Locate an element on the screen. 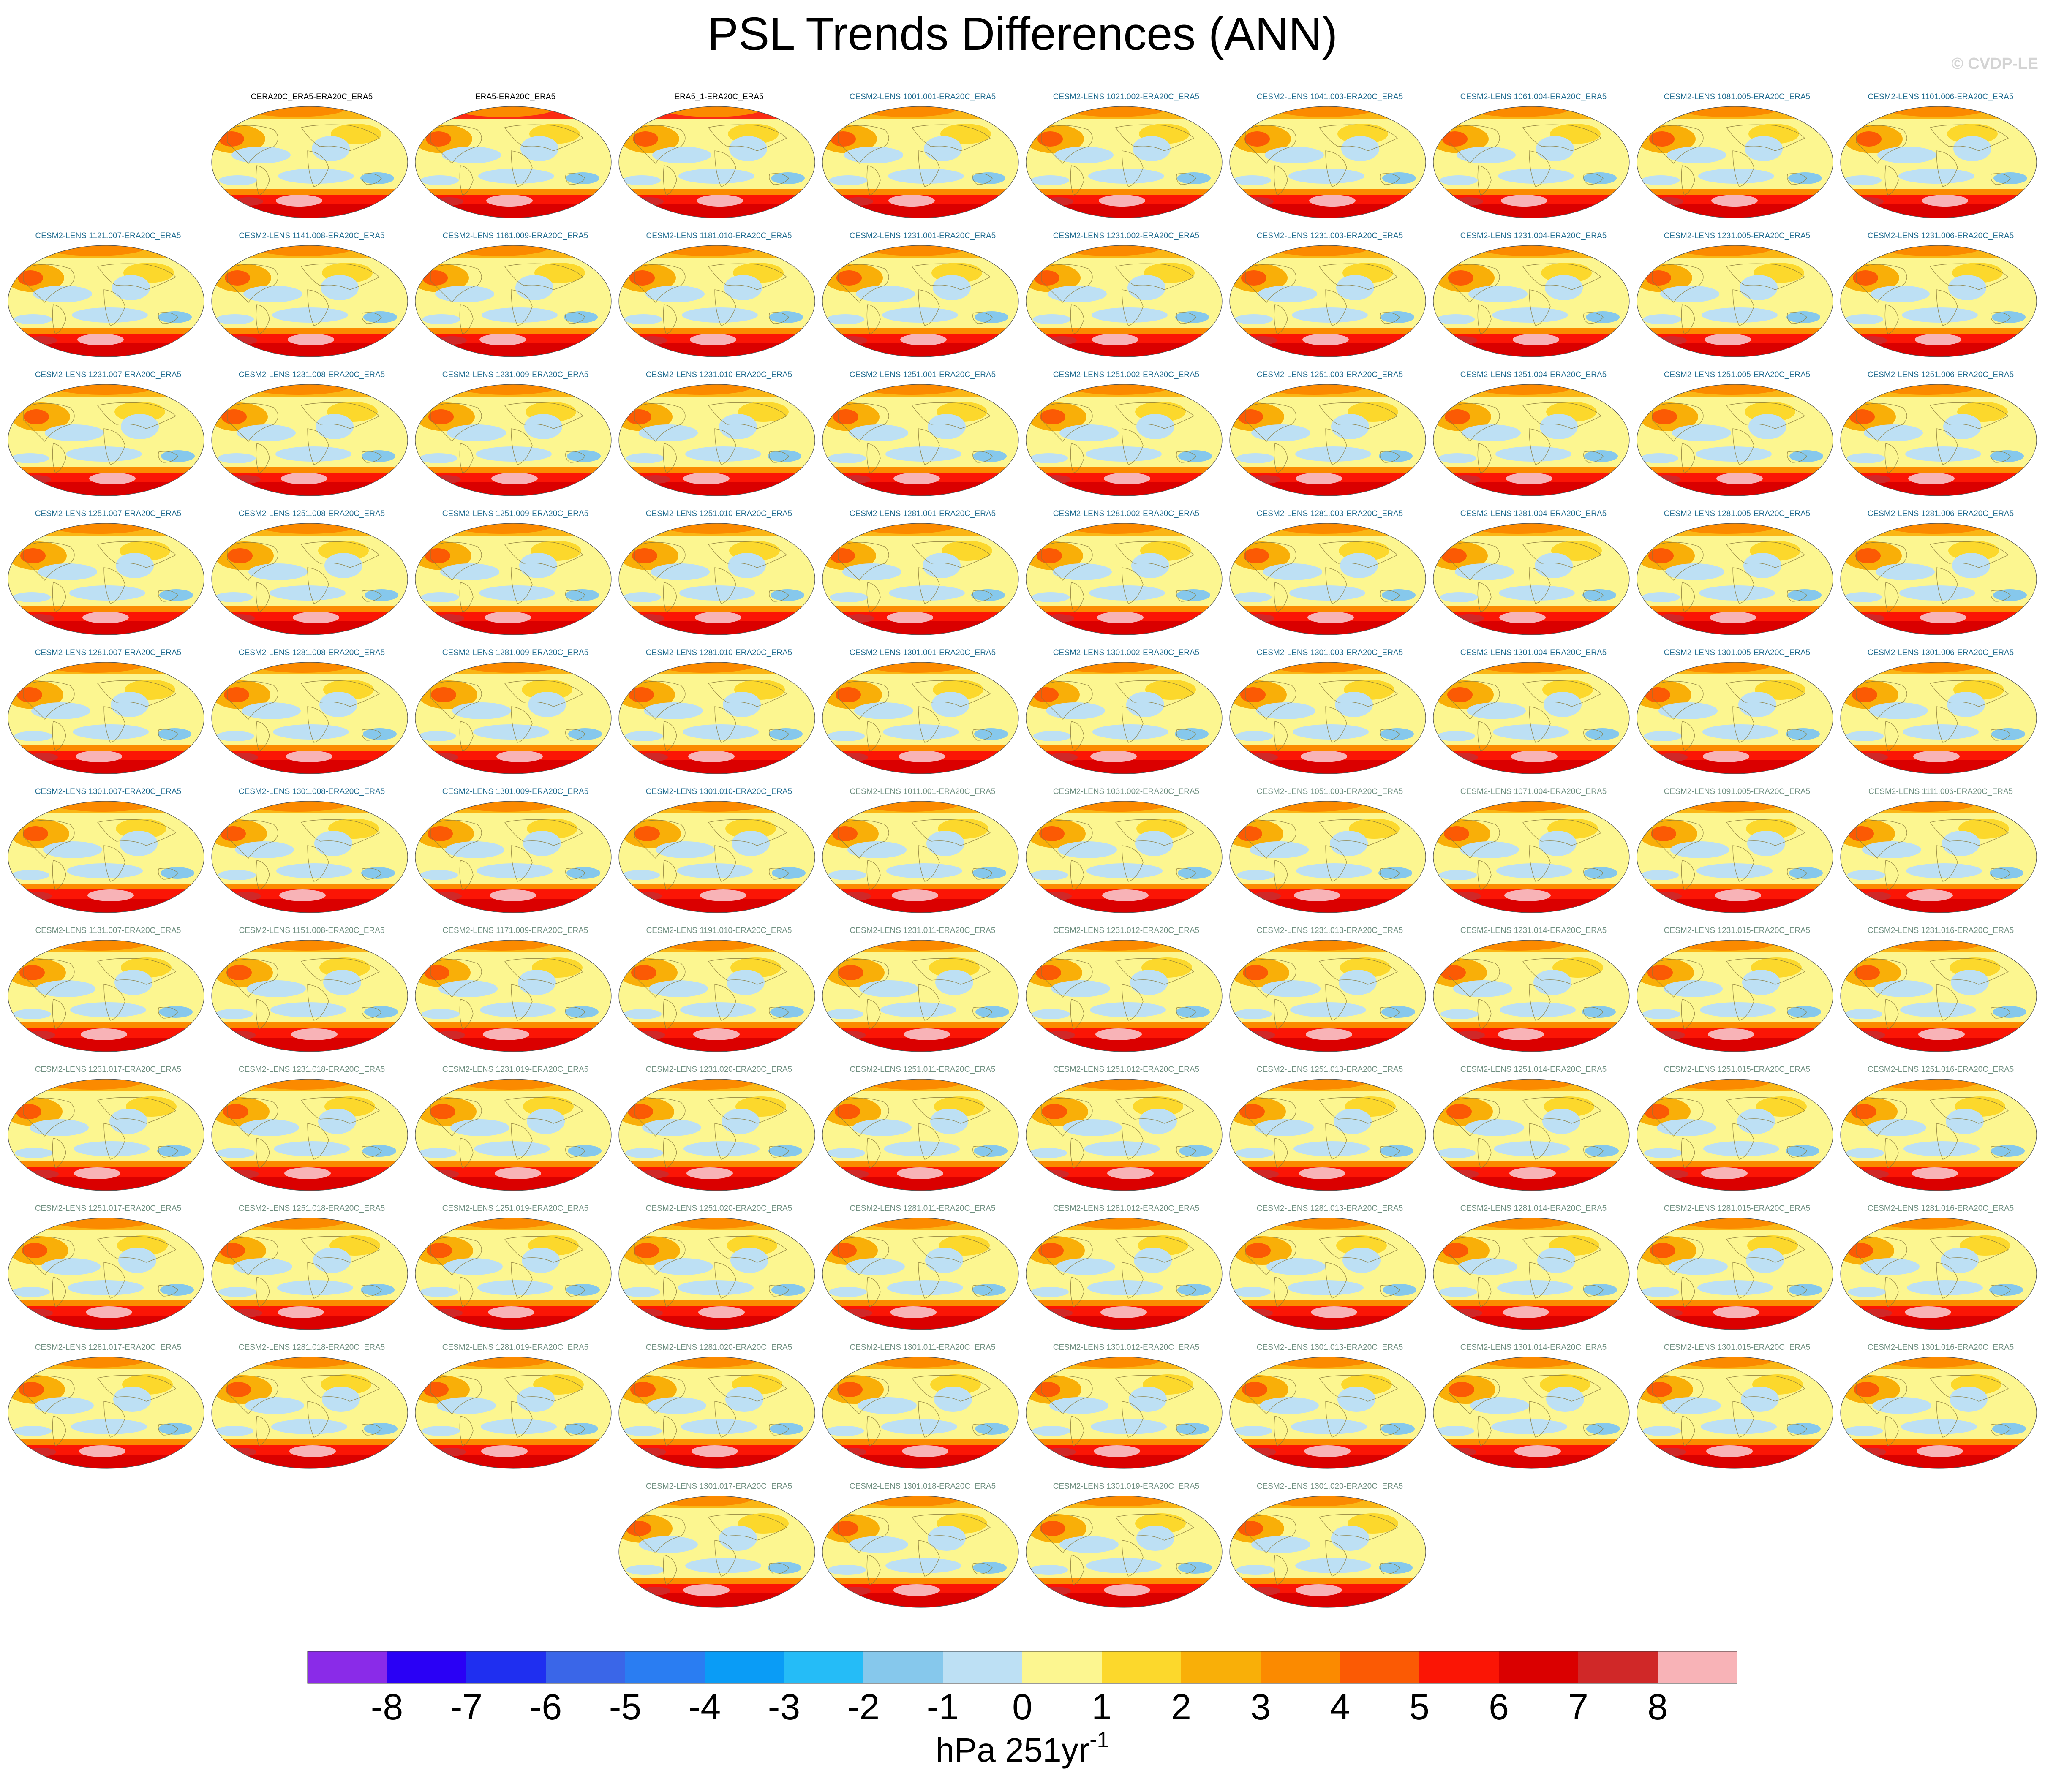 This screenshot has width=2045, height=1792. map-panel: CESM2-LENS 1281.006-ERA20C_ERA5 is located at coordinates (1941, 576).